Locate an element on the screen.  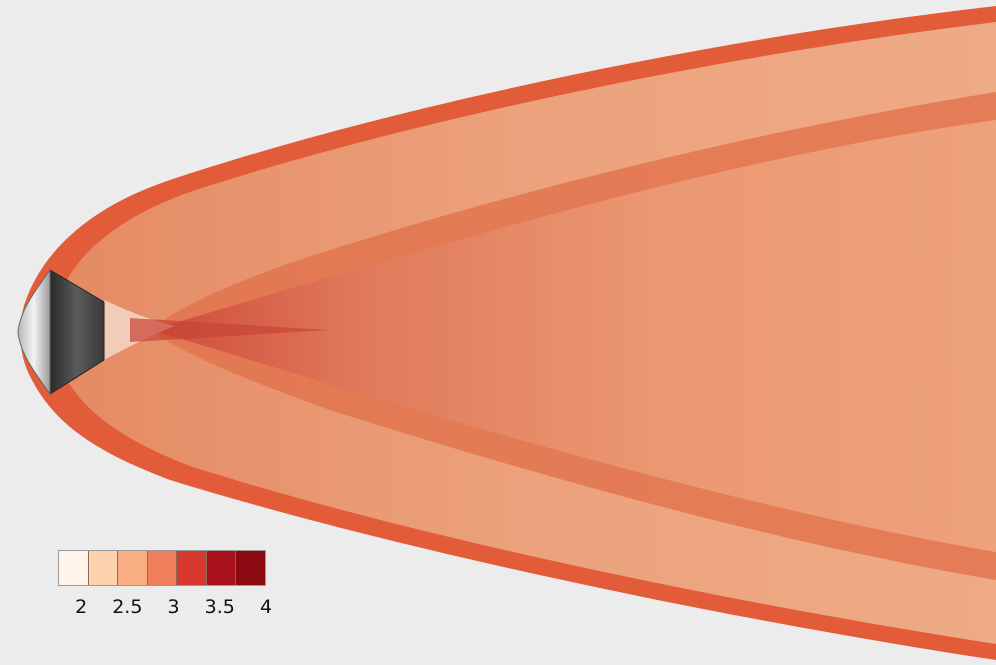
colorbar-tick: 4 is located at coordinates (266, 607).